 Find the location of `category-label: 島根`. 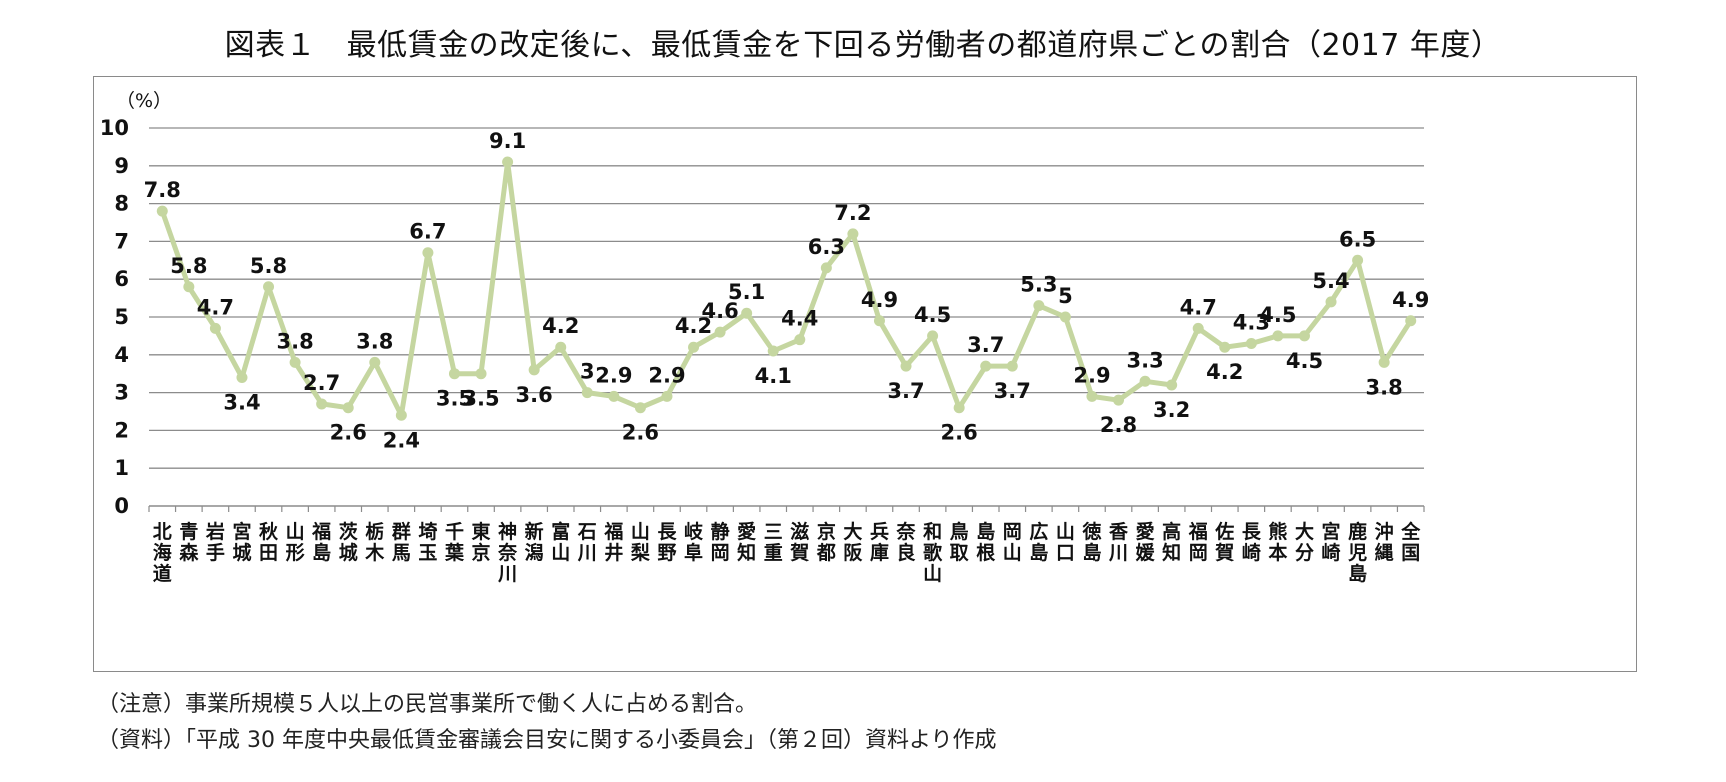

category-label: 島根 is located at coordinates (985, 542).